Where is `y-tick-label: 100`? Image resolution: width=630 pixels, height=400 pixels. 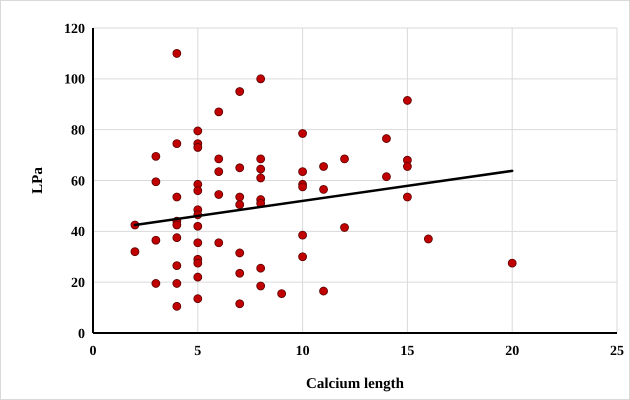 y-tick-label: 100 is located at coordinates (74, 80).